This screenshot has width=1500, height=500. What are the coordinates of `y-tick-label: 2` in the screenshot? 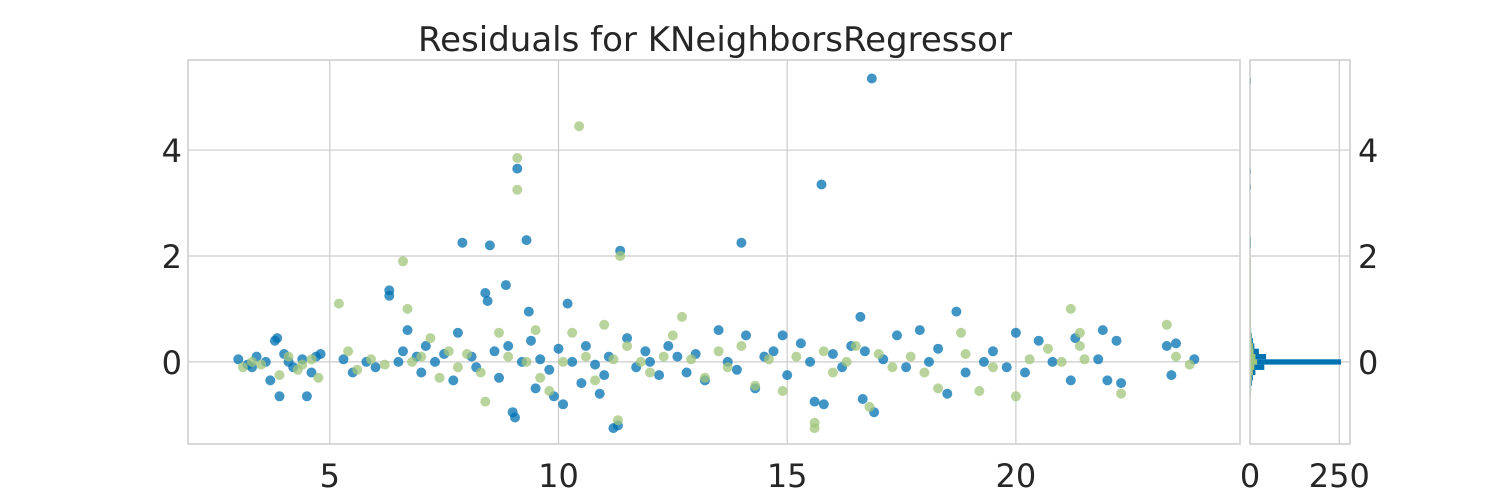 It's located at (172, 257).